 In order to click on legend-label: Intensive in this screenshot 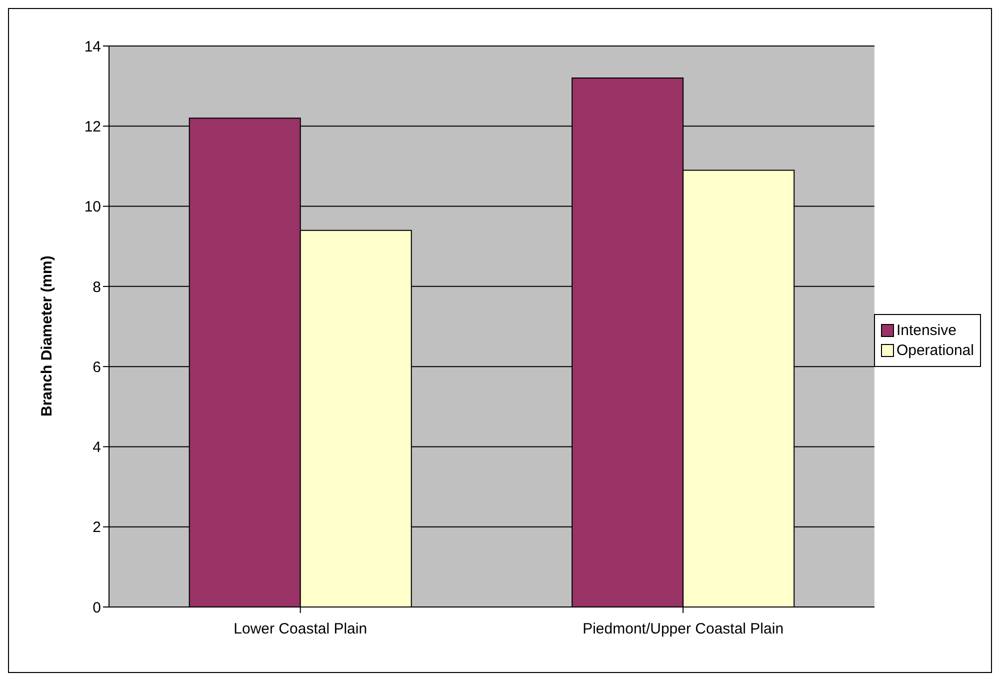, I will do `click(926, 330)`.